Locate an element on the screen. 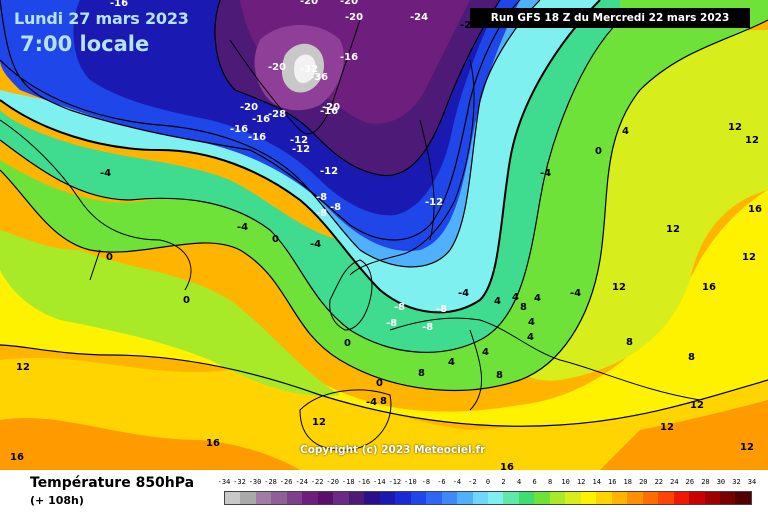 The height and width of the screenshot is (512, 768). white-core is located at coordinates (305, 69).